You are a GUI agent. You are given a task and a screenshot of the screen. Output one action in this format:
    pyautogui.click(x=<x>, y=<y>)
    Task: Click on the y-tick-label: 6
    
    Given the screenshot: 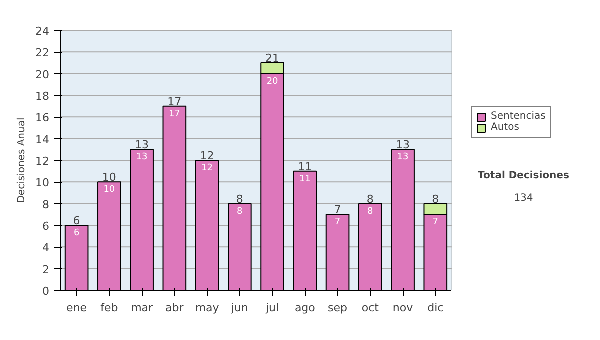 What is the action you would take?
    pyautogui.click(x=46, y=226)
    